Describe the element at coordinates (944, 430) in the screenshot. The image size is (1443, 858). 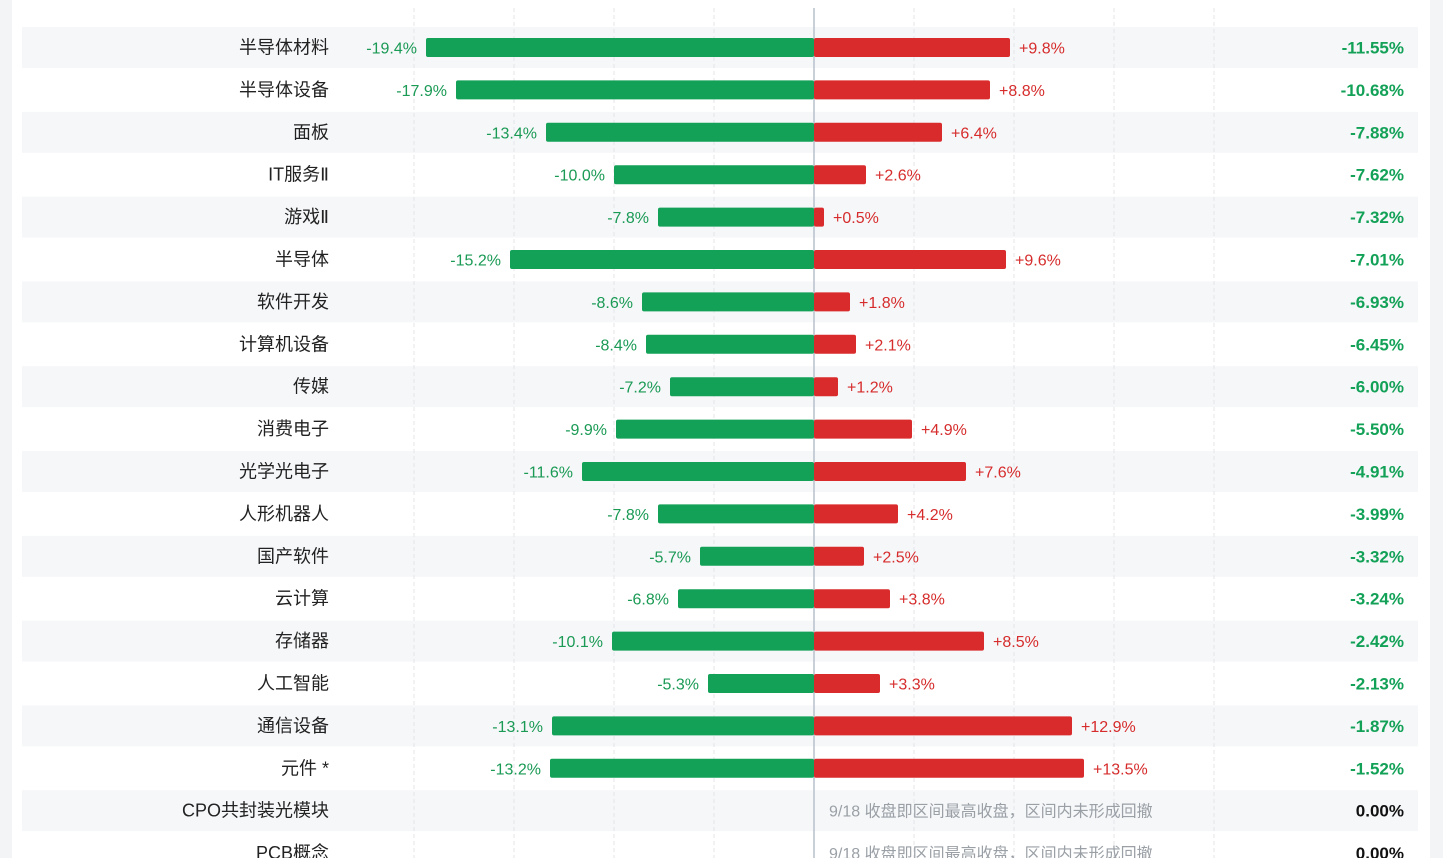
I see `rebound-label: +4.9%` at that location.